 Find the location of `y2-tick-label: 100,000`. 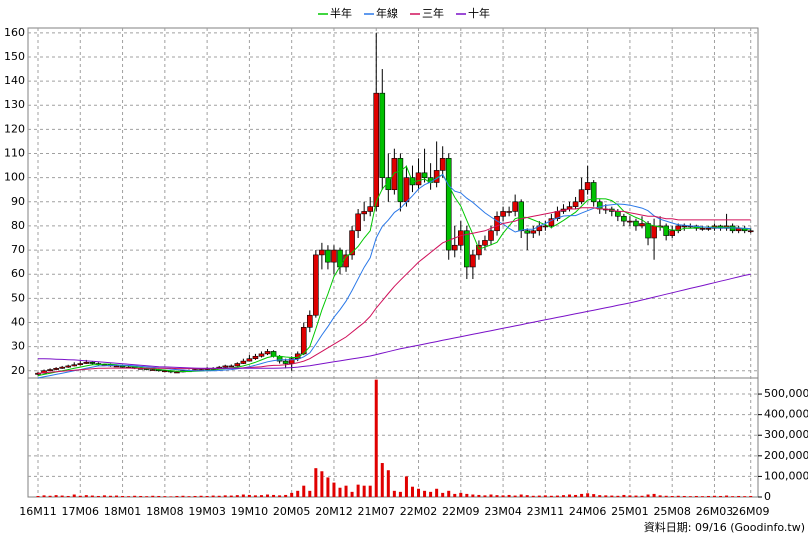

y2-tick-label: 100,000 is located at coordinates (786, 475).